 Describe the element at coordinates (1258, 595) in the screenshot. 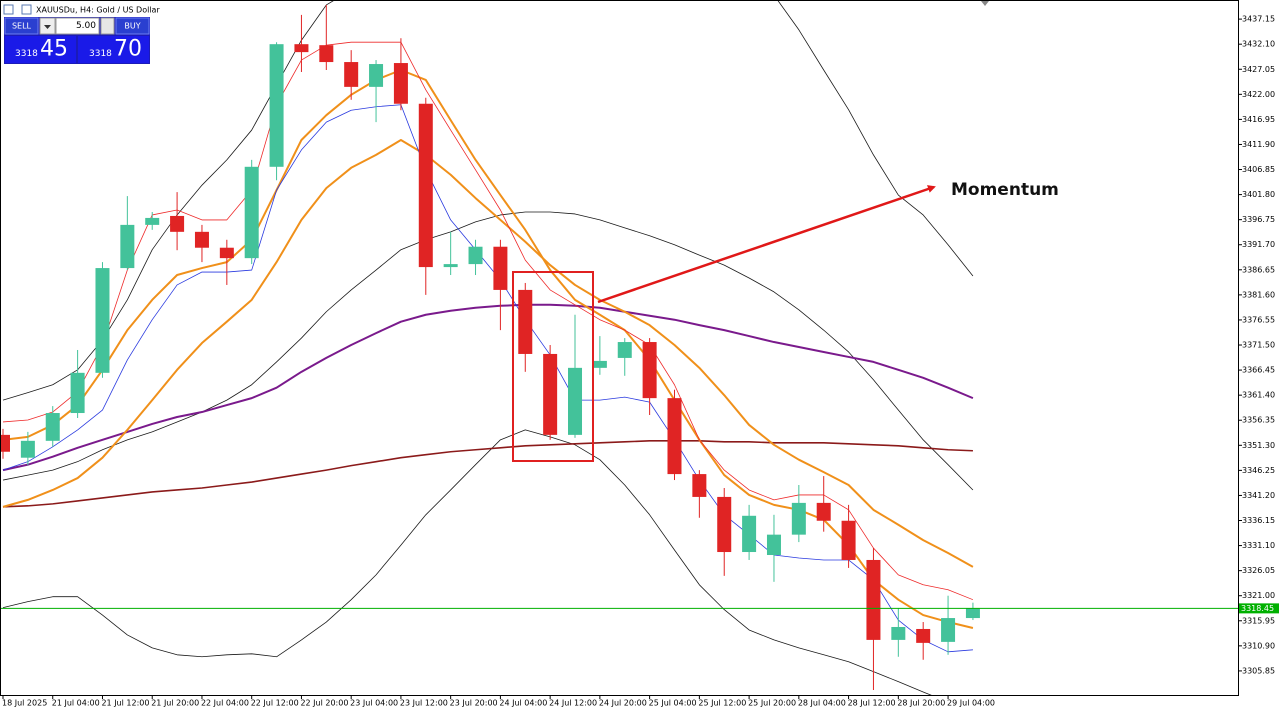

I see `y-tick-label: 3321.00` at that location.